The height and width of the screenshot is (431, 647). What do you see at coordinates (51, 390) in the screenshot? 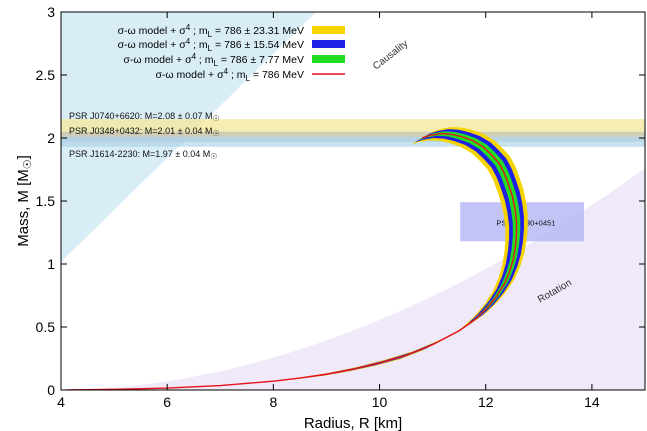
I see `y-tick-label: 0` at bounding box center [51, 390].